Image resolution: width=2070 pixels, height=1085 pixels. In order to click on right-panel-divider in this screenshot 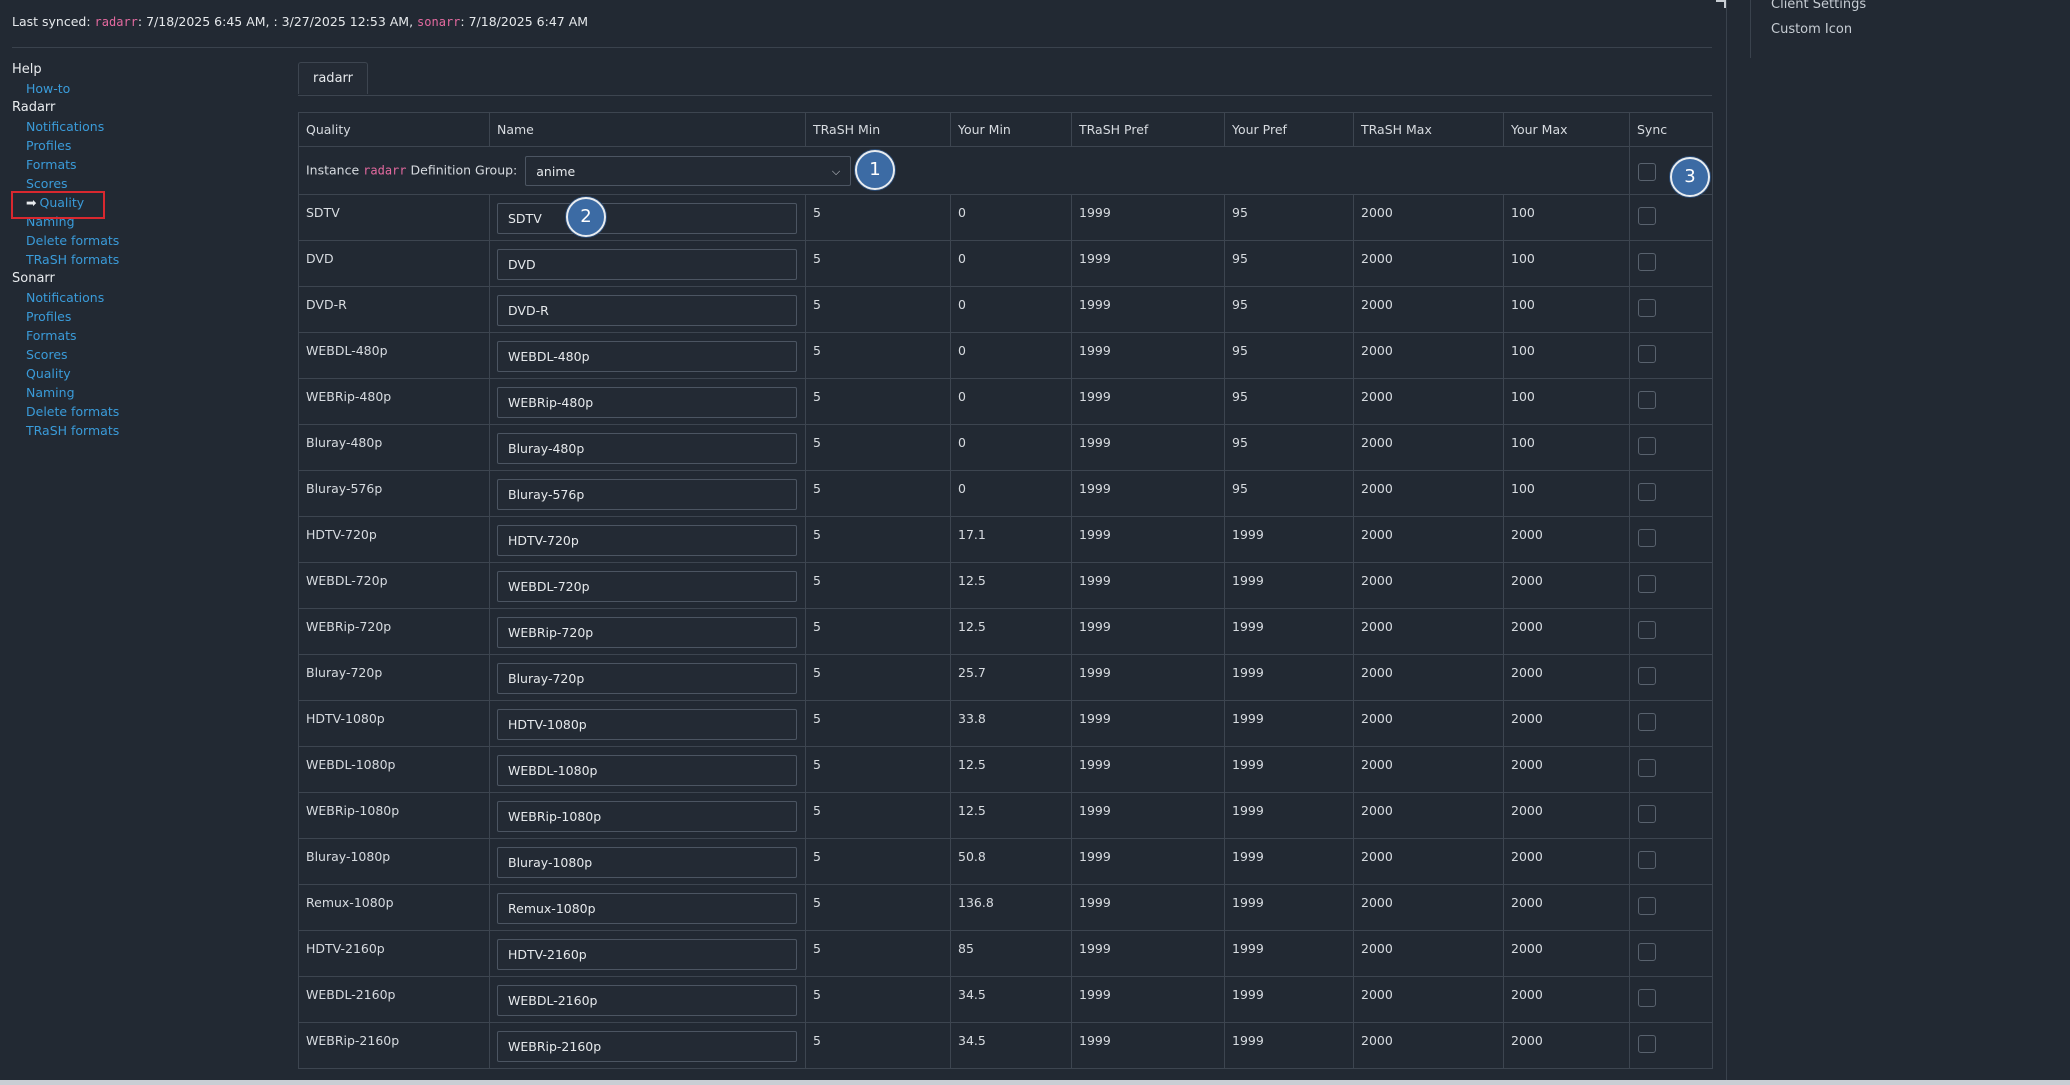, I will do `click(1726, 542)`.